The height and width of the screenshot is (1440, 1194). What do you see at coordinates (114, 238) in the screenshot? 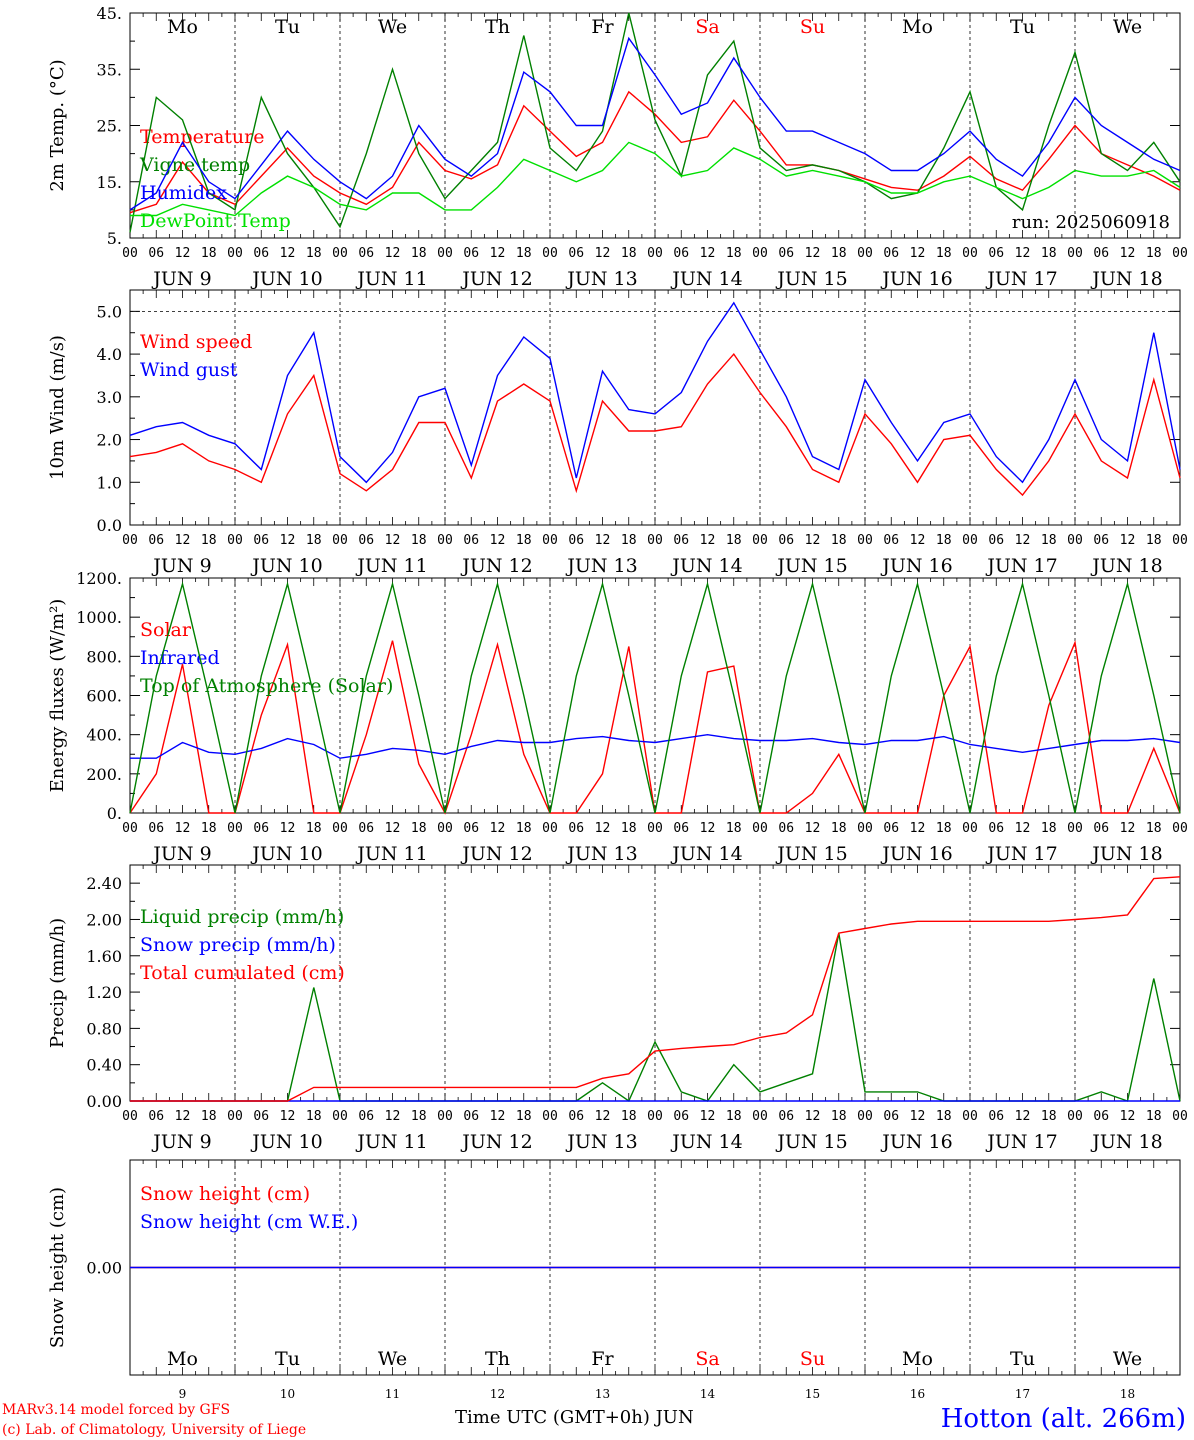
I see `y-tick-label: 5.` at bounding box center [114, 238].